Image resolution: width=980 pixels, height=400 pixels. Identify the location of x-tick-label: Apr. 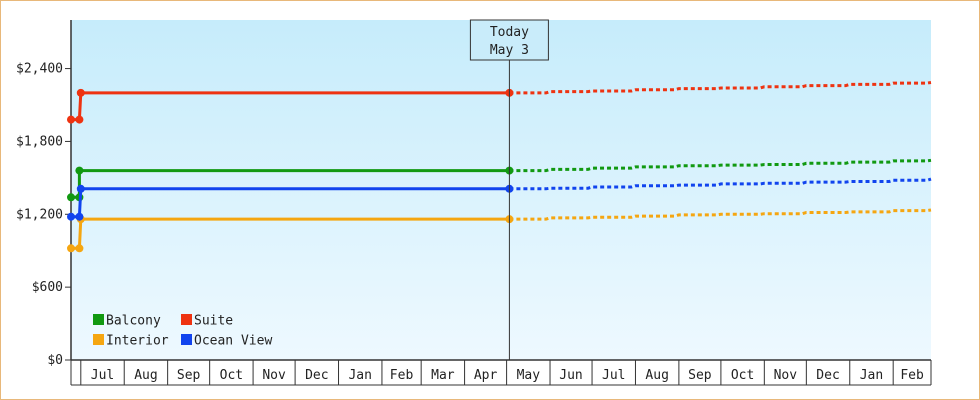
(486, 375).